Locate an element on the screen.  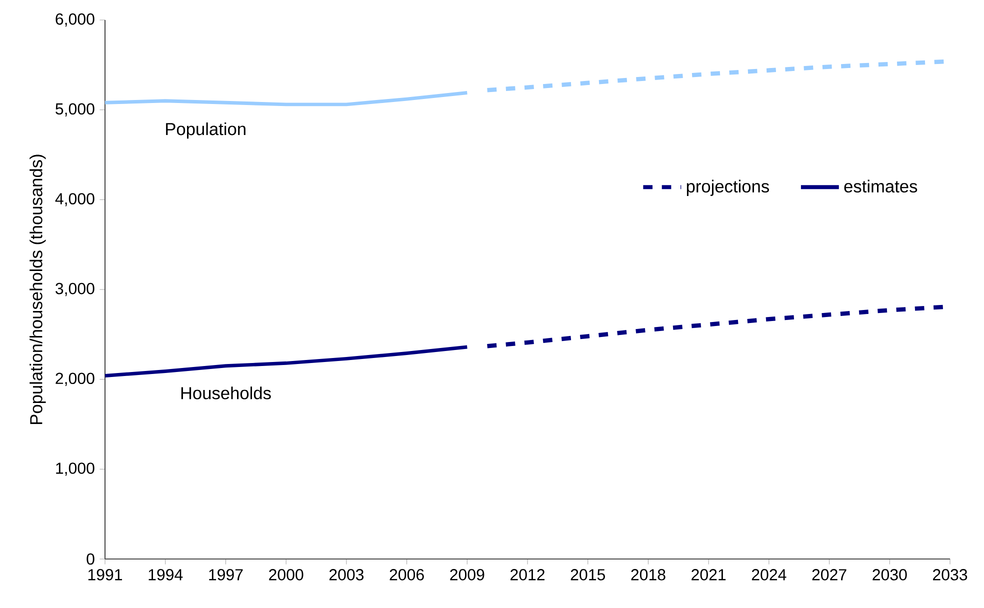
annotation: Households is located at coordinates (226, 393).